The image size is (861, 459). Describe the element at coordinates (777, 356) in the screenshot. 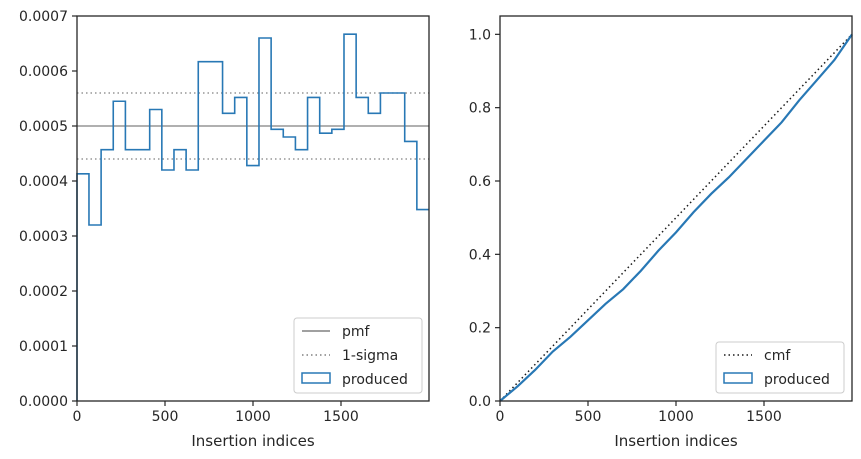

I see `cmf-legend-label: cmf` at that location.